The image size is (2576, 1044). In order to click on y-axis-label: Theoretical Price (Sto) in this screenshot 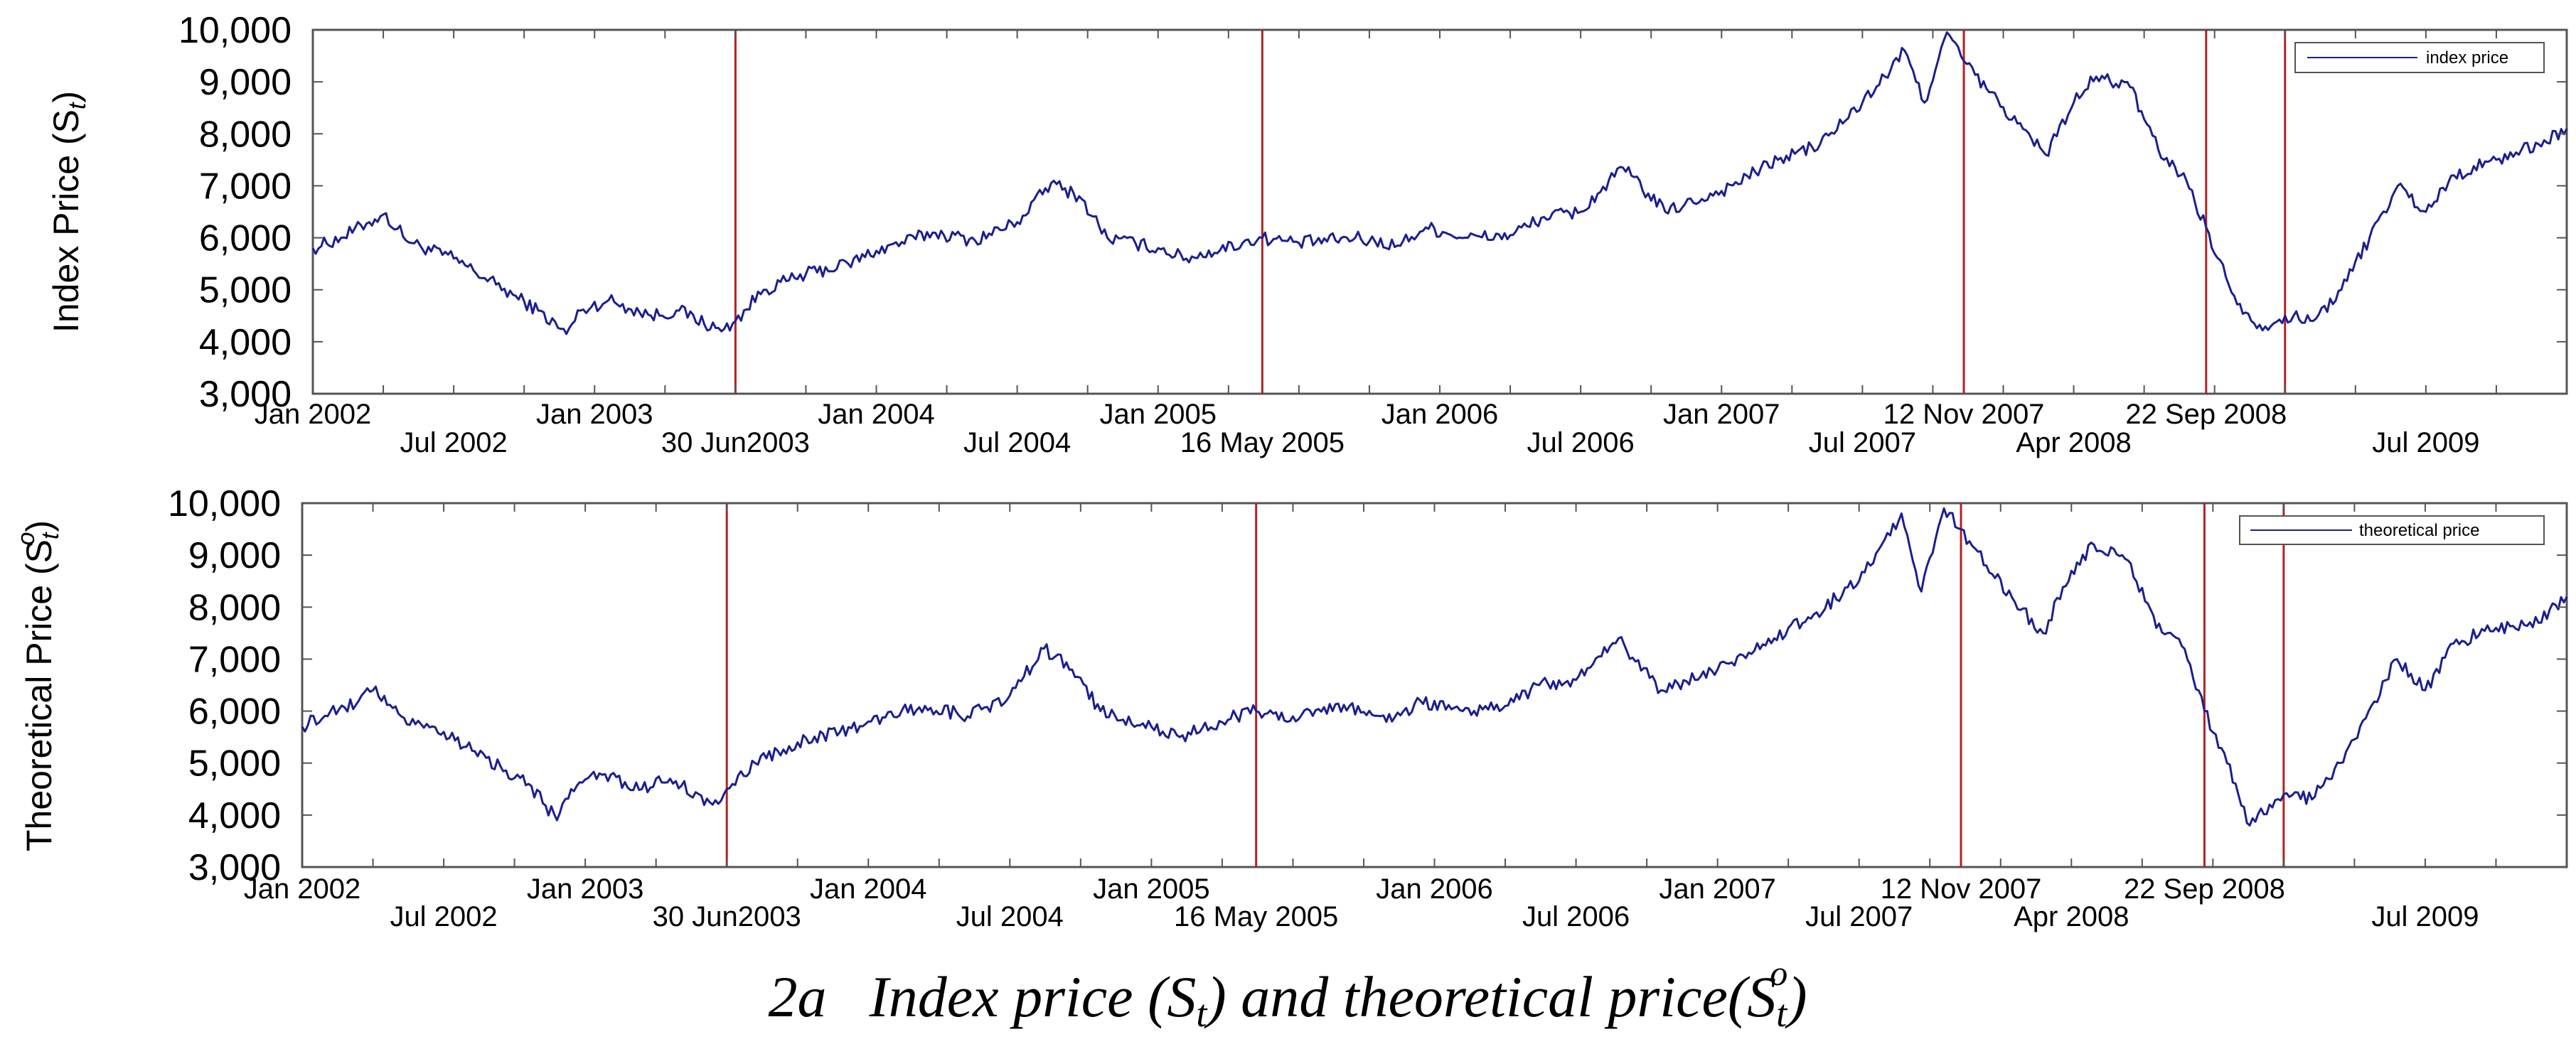, I will do `click(38, 685)`.